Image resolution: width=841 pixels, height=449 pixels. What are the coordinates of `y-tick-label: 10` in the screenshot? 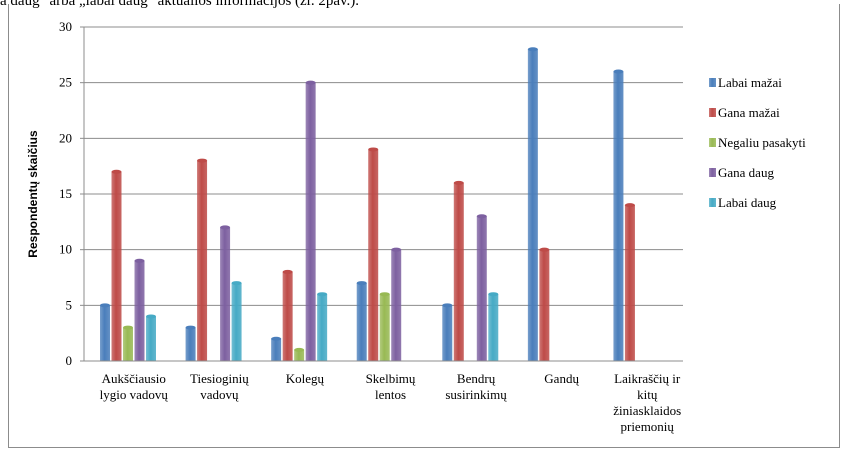 It's located at (65, 249).